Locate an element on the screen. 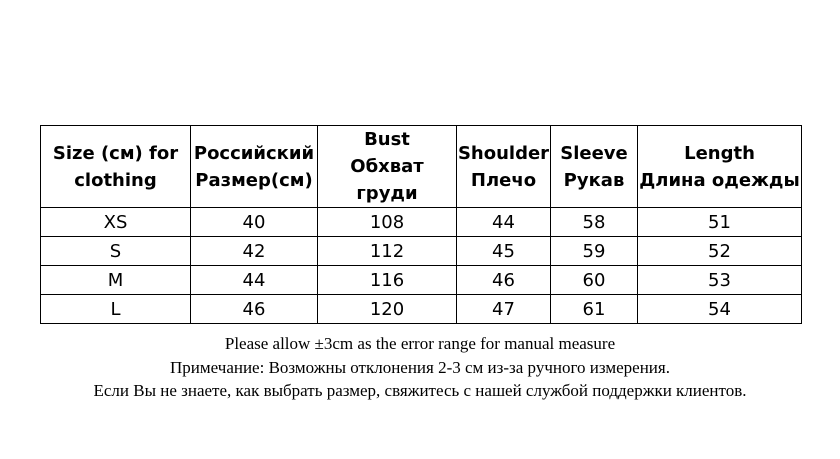 This screenshot has height=459, width=840. header-length-line1: Length is located at coordinates (719, 153).